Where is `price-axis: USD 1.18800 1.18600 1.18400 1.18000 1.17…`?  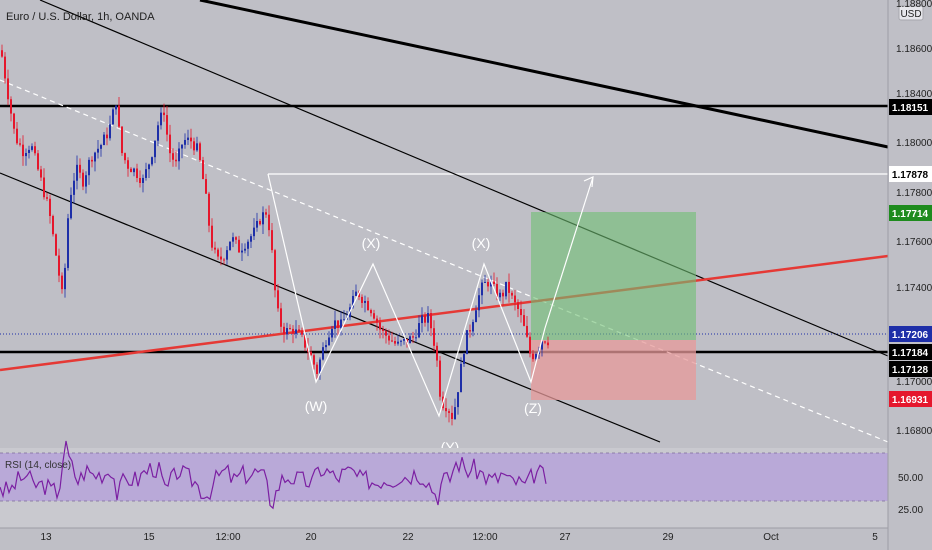
price-axis: USD 1.18800 1.18600 1.18400 1.18000 1.17… is located at coordinates (910, 258).